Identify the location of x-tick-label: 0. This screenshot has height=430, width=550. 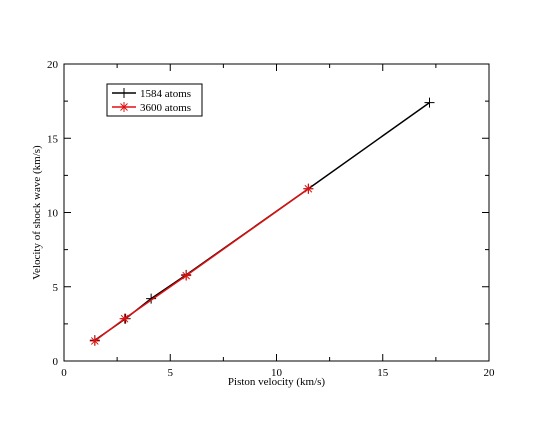
(64, 373).